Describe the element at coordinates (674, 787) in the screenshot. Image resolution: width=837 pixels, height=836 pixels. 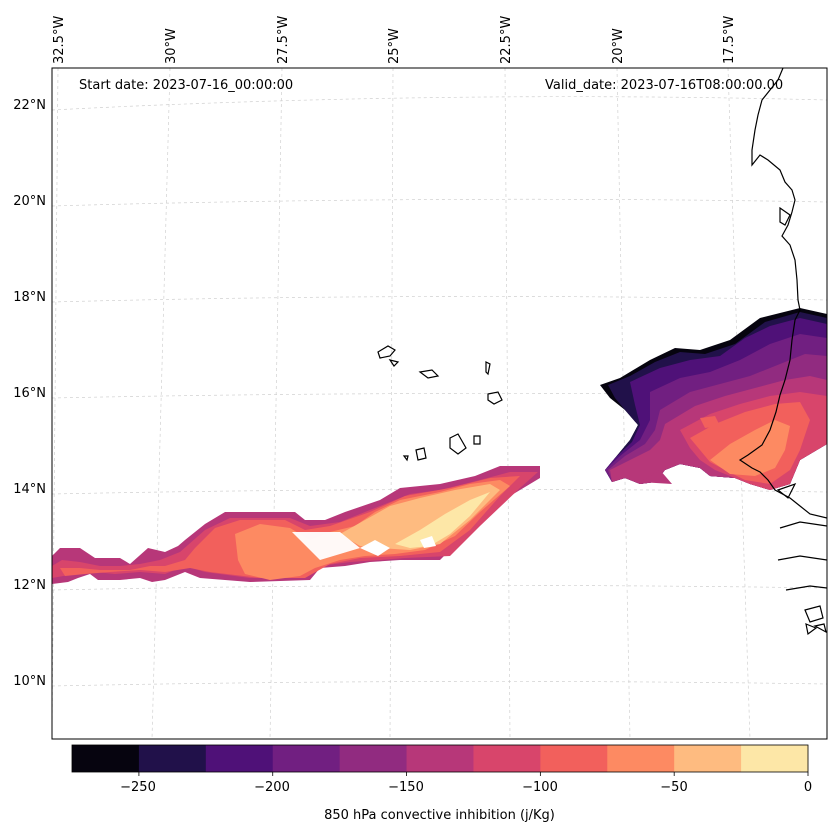
I see `colorbar-tick-label: −50` at that location.